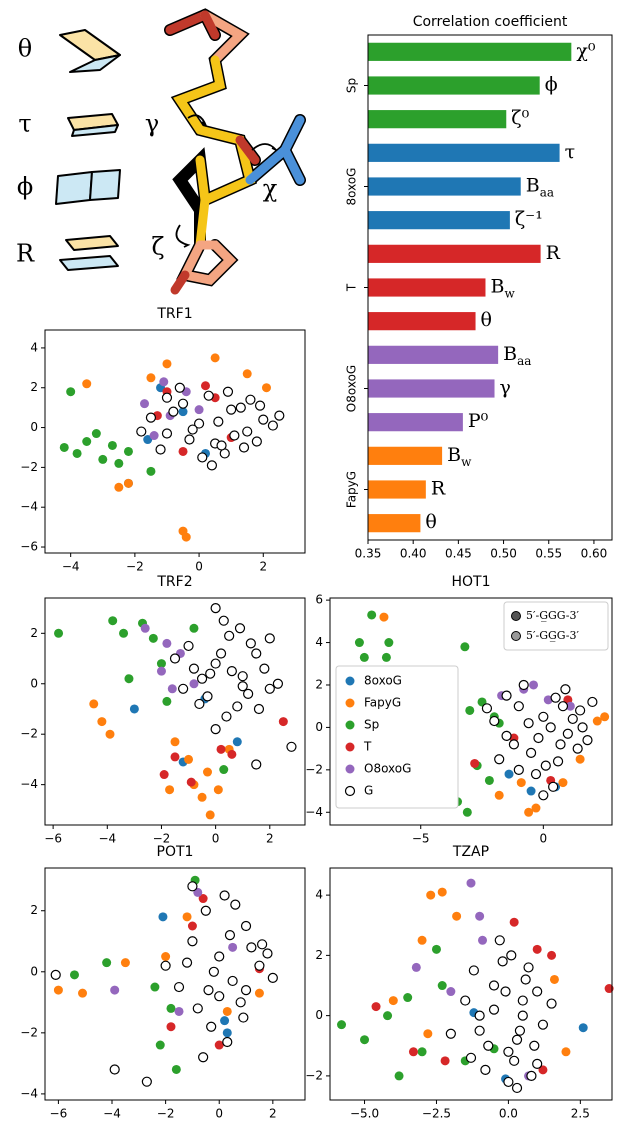  What do you see at coordinates (319, 684) in the screenshot?
I see `y-tick-label: 2` at bounding box center [319, 684].